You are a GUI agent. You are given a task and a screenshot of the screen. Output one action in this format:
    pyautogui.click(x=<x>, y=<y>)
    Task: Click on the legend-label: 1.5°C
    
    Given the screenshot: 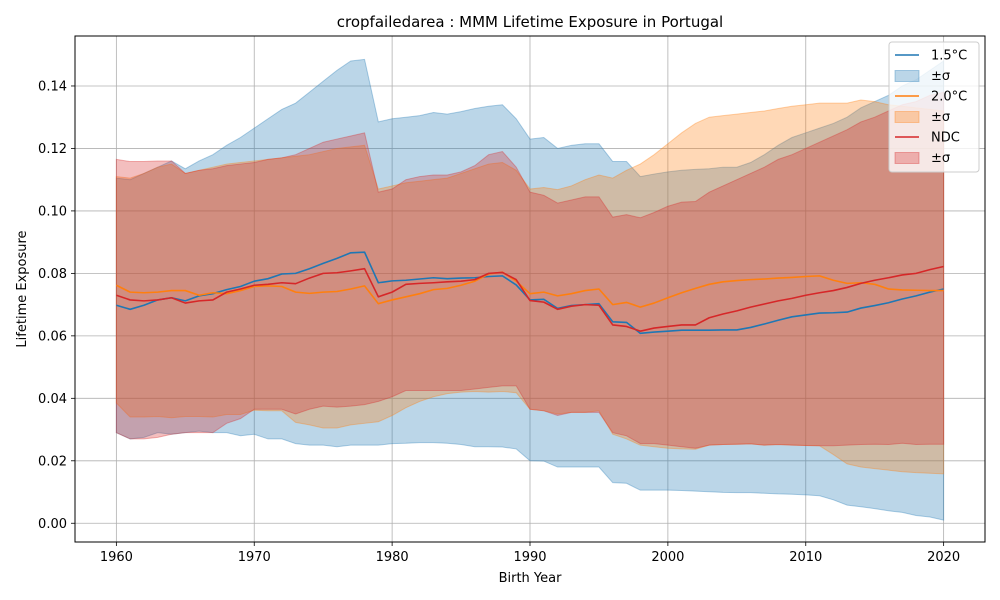 What is the action you would take?
    pyautogui.click(x=949, y=56)
    